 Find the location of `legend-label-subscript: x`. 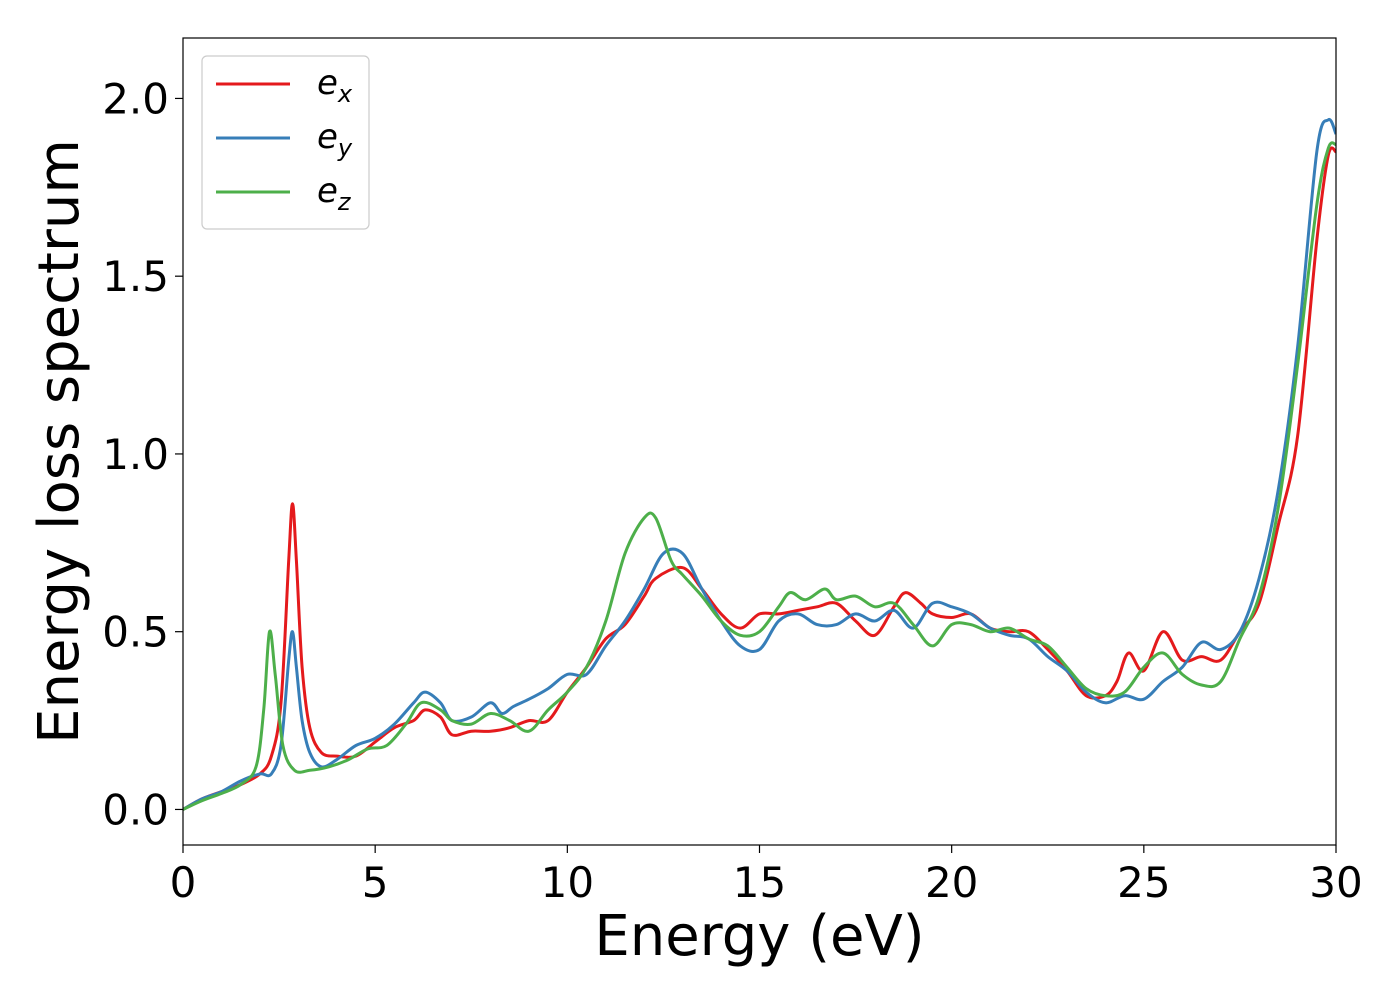

legend-label-subscript: x is located at coordinates (345, 94).